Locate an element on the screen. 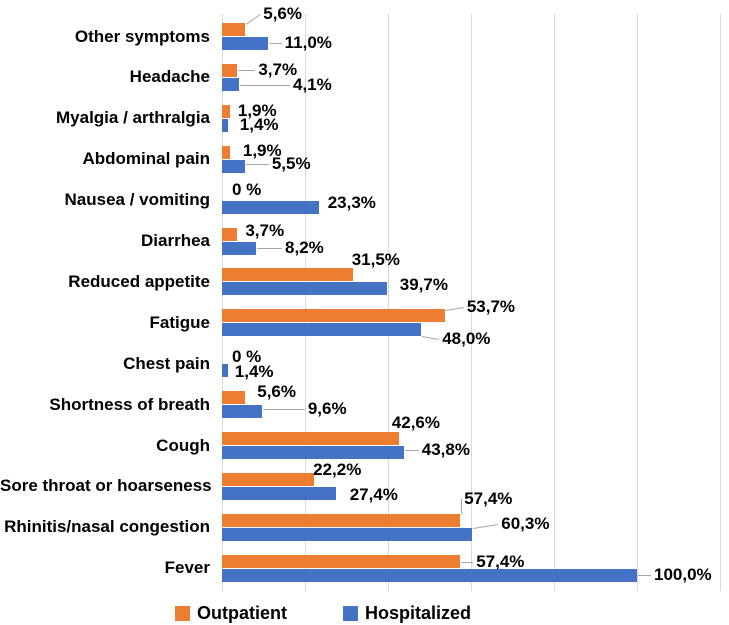 Image resolution: width=729 pixels, height=625 pixels. category-label: Diarrhea is located at coordinates (175, 240).